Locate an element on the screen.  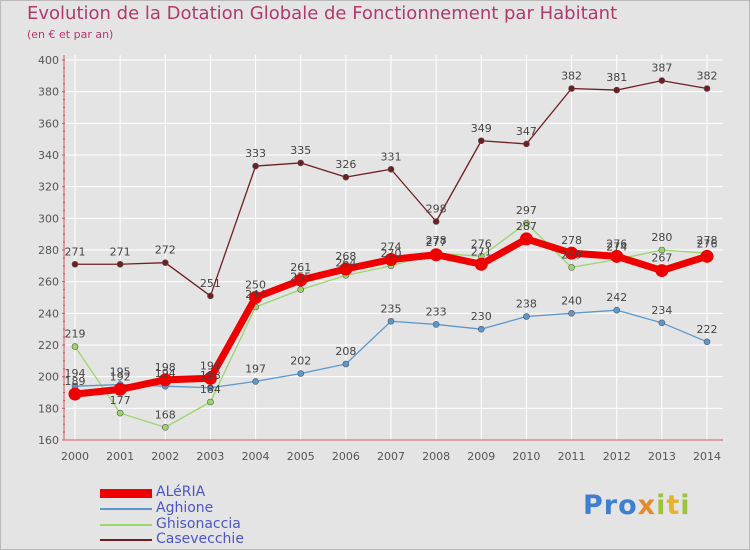
logo-part-p: Pro is located at coordinates (610, 505).